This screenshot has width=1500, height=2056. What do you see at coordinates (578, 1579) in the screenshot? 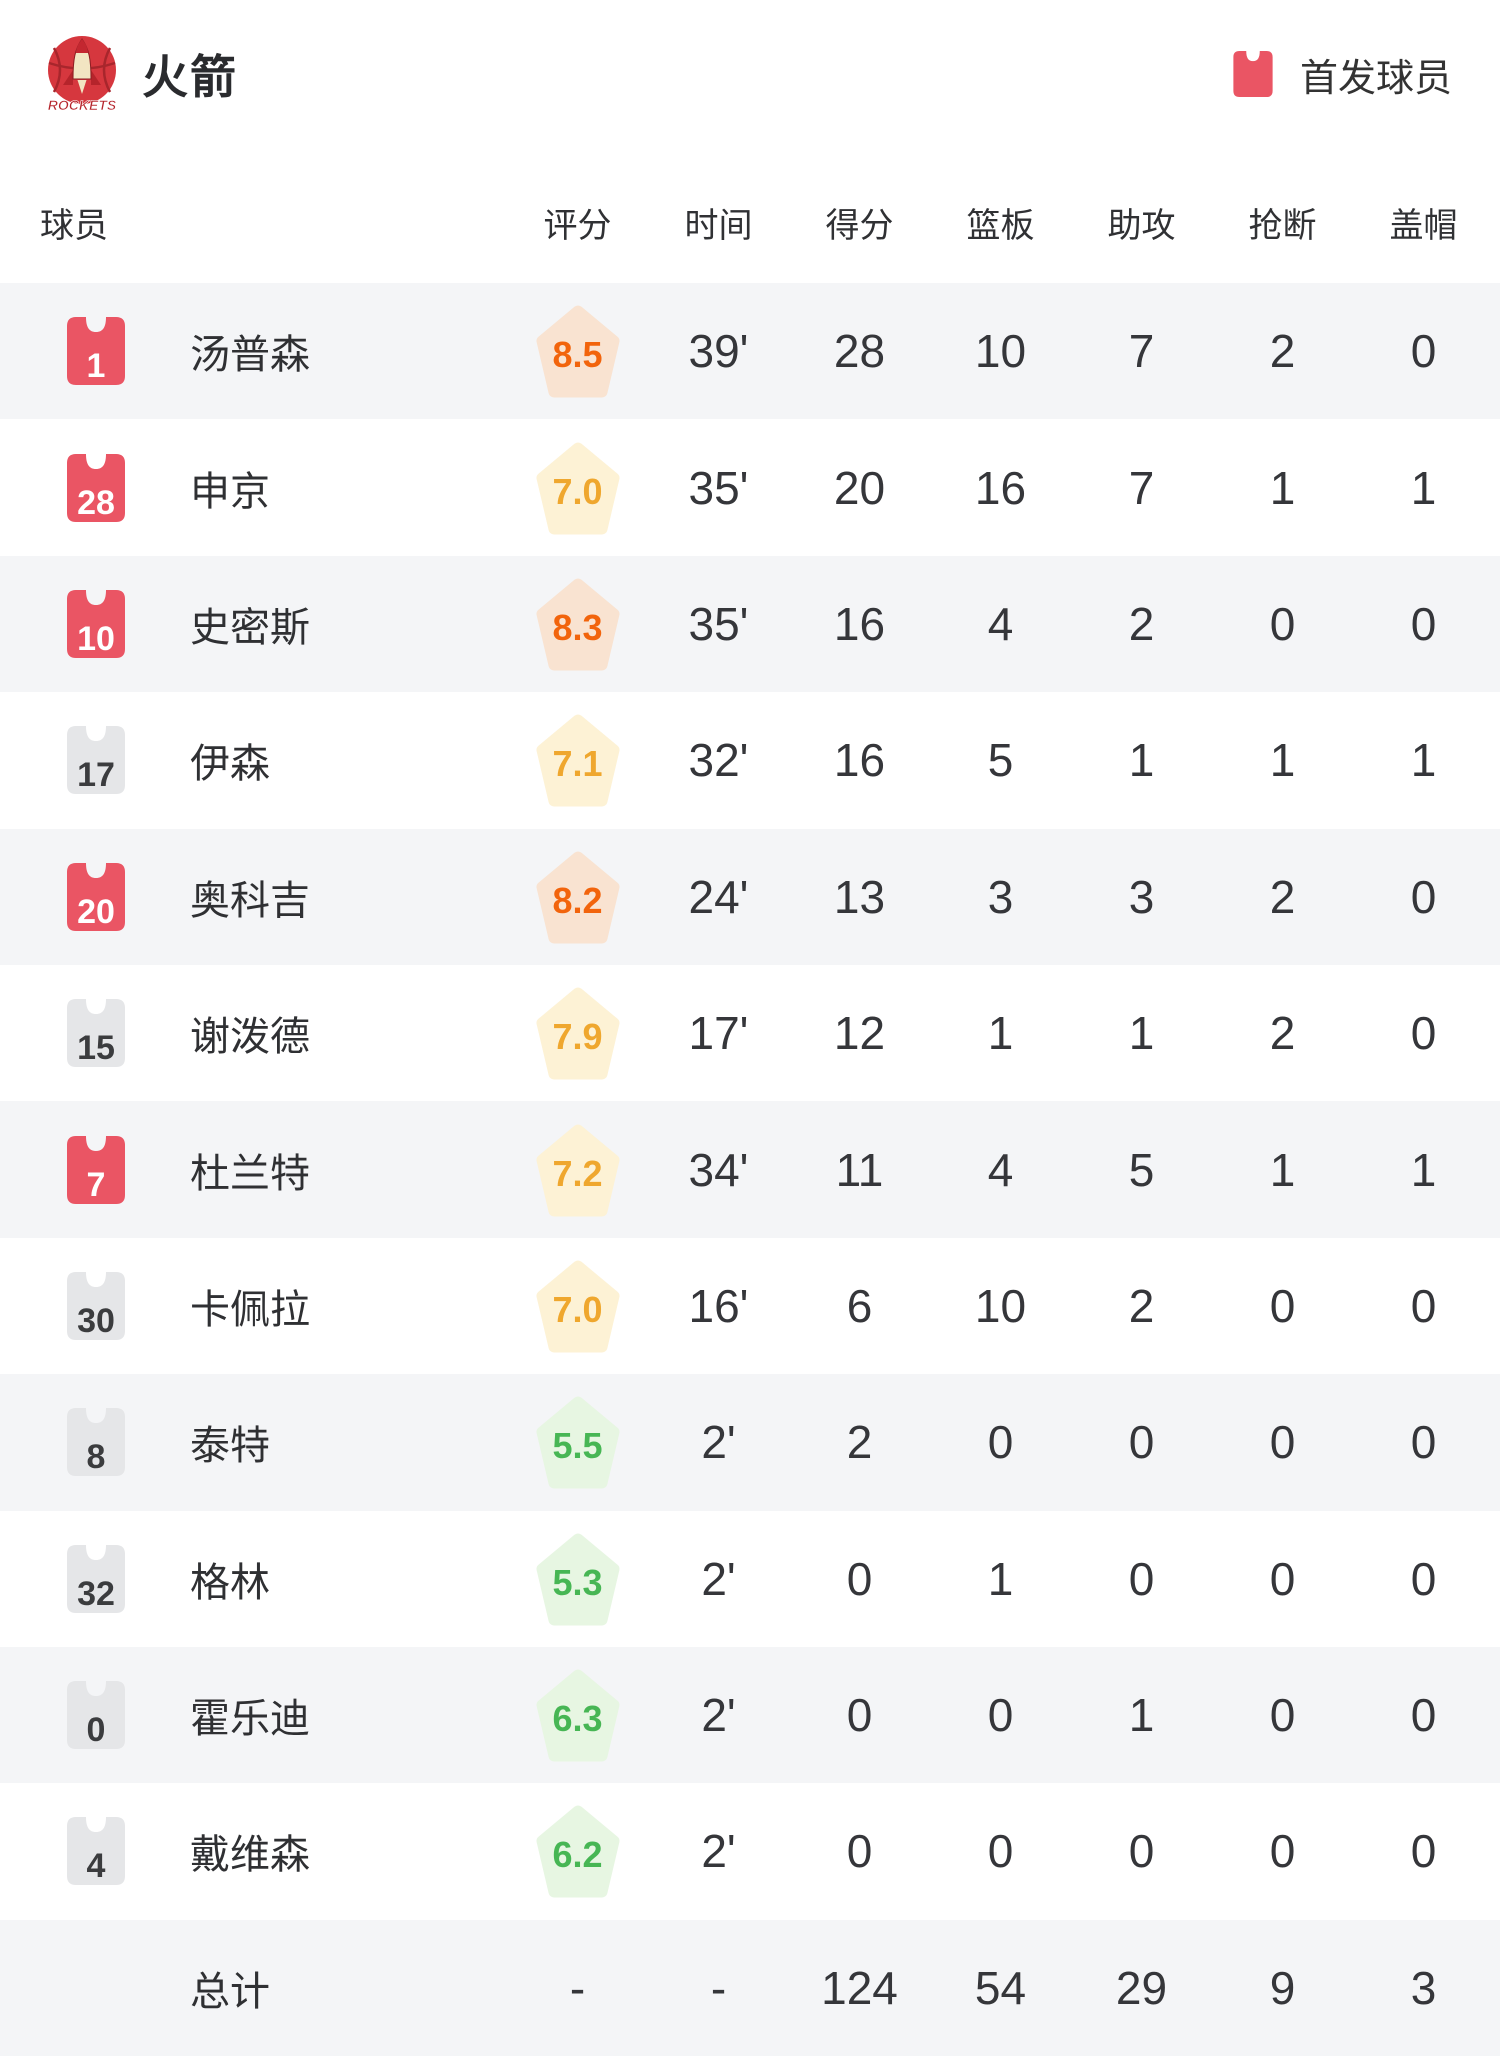
I see `rating-badge: 5.3` at bounding box center [578, 1579].